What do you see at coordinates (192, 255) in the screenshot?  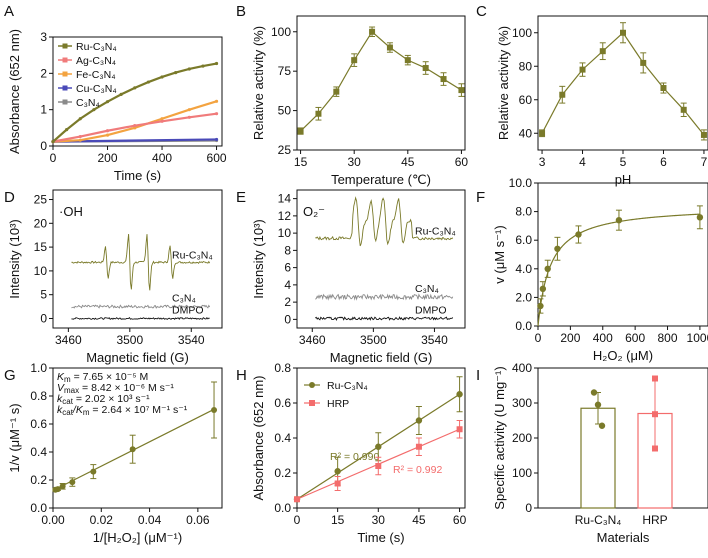 I see `spectrum-label: Ru-C₃N₄` at bounding box center [192, 255].